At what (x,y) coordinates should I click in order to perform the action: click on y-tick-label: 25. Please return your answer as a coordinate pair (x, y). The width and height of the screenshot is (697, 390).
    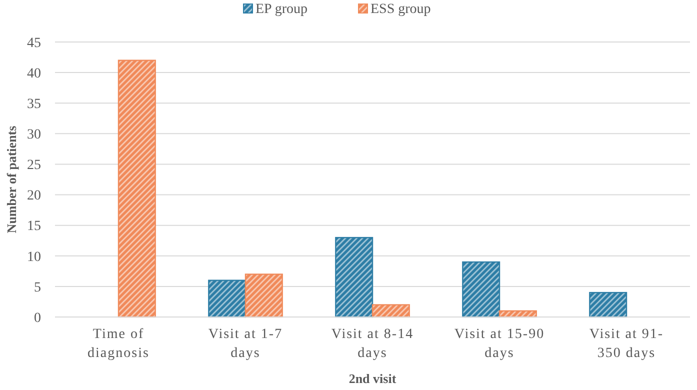
    Looking at the image, I should click on (34, 166).